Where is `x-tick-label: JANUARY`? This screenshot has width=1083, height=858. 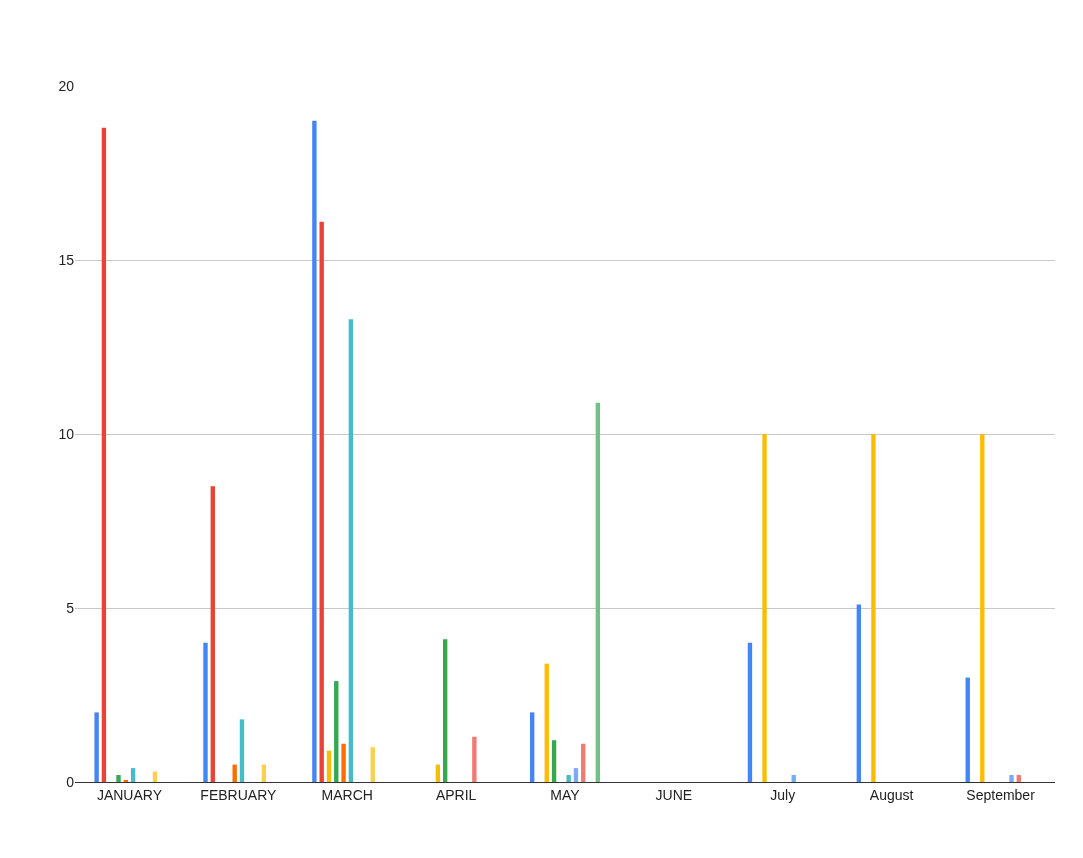 x-tick-label: JANUARY is located at coordinates (129, 794).